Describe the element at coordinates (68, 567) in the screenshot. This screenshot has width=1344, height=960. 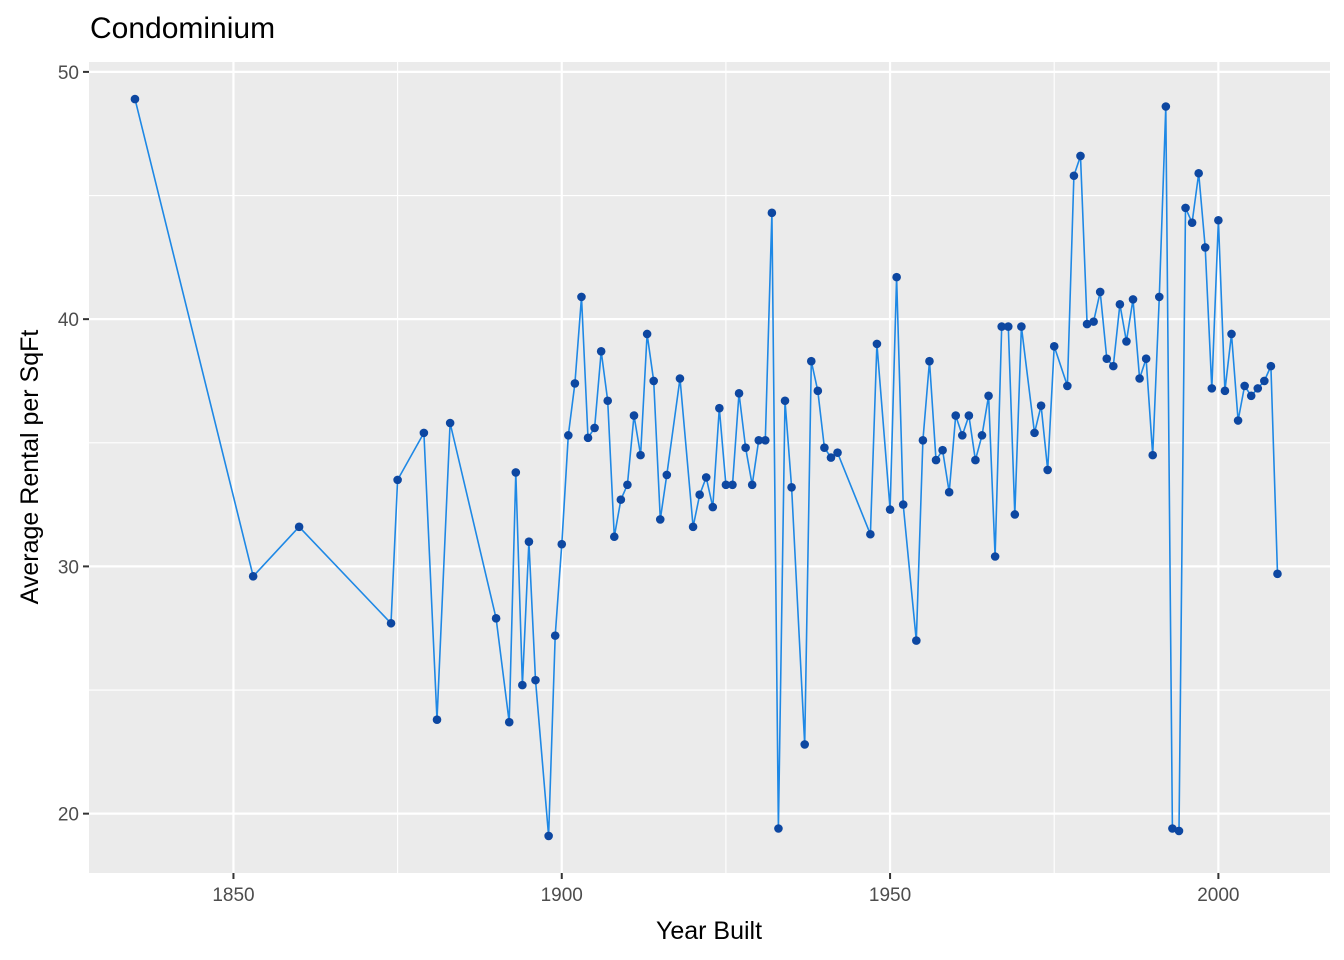
I see `y-tick-label: 30` at that location.